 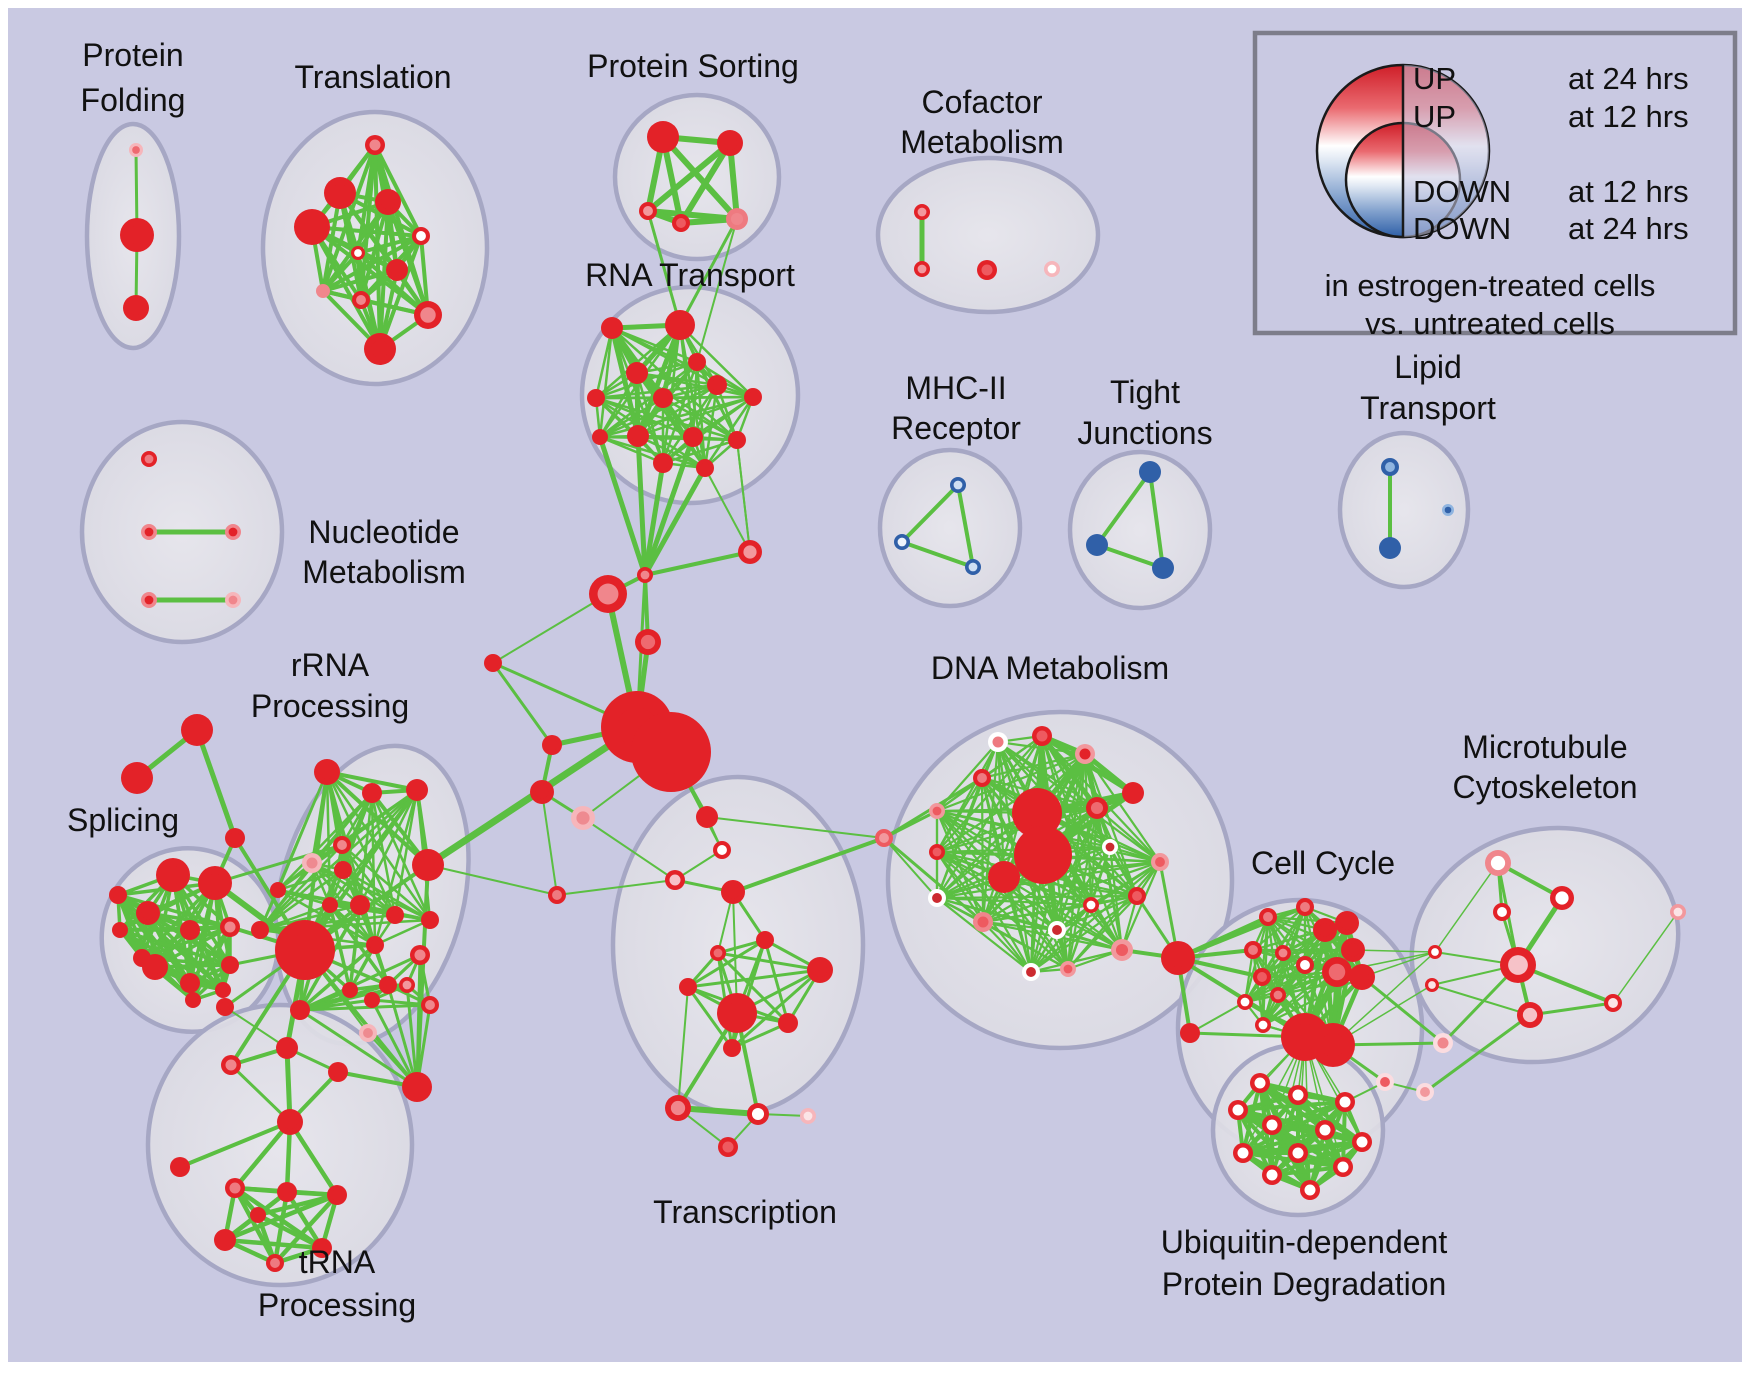 I want to click on node-rt11, so click(x=663, y=463).